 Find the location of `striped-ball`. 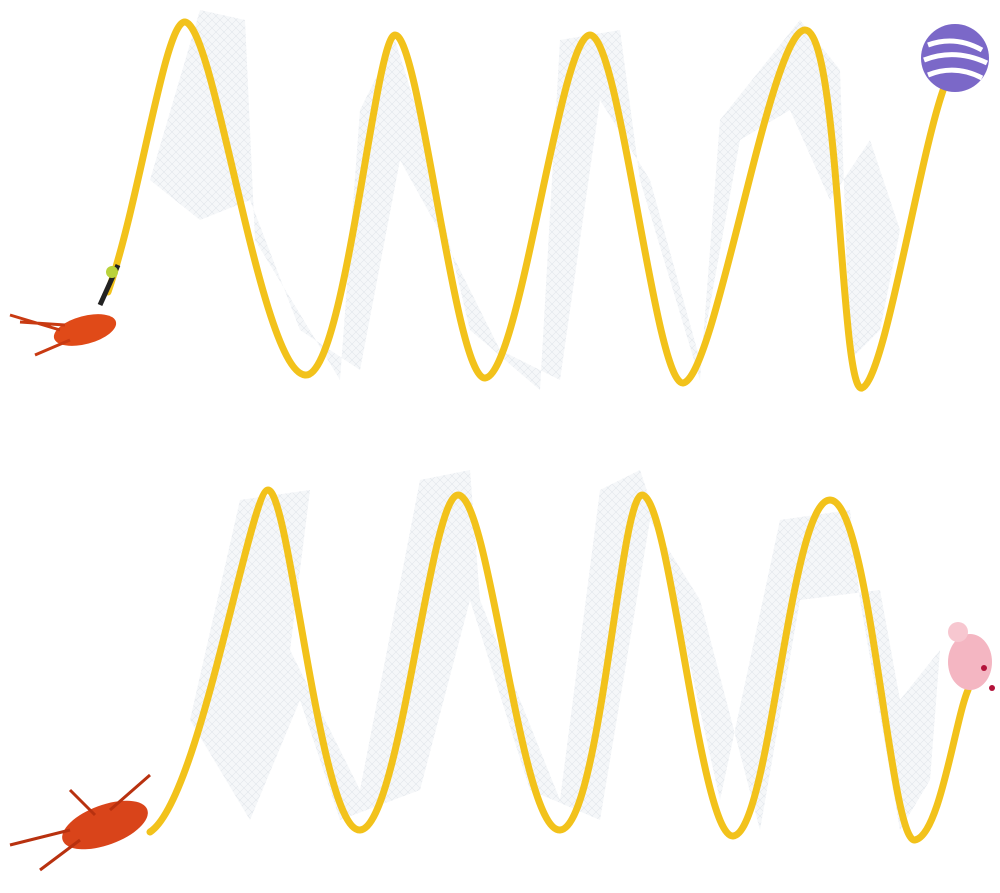

striped-ball is located at coordinates (955, 58).